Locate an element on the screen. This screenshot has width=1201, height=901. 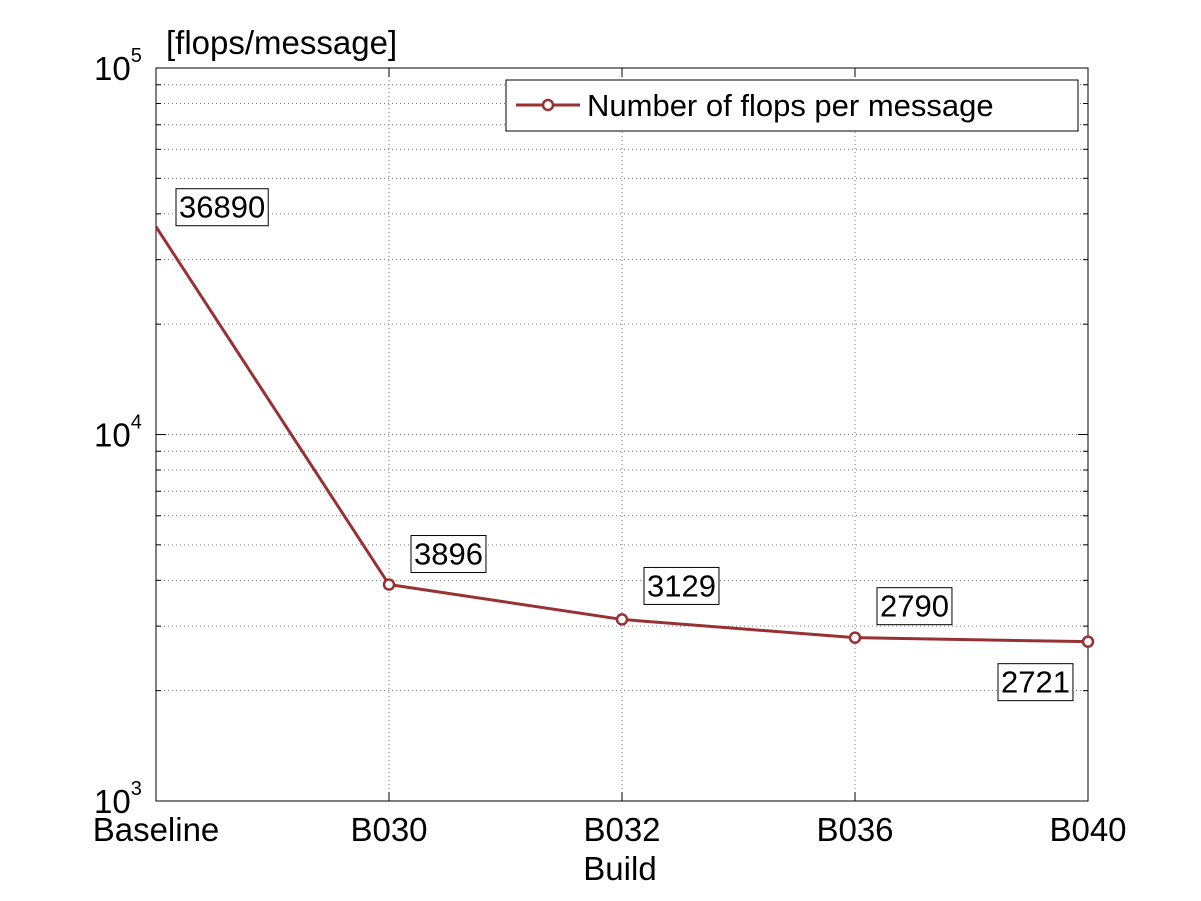
legend-label: Number of flops per message is located at coordinates (790, 105).